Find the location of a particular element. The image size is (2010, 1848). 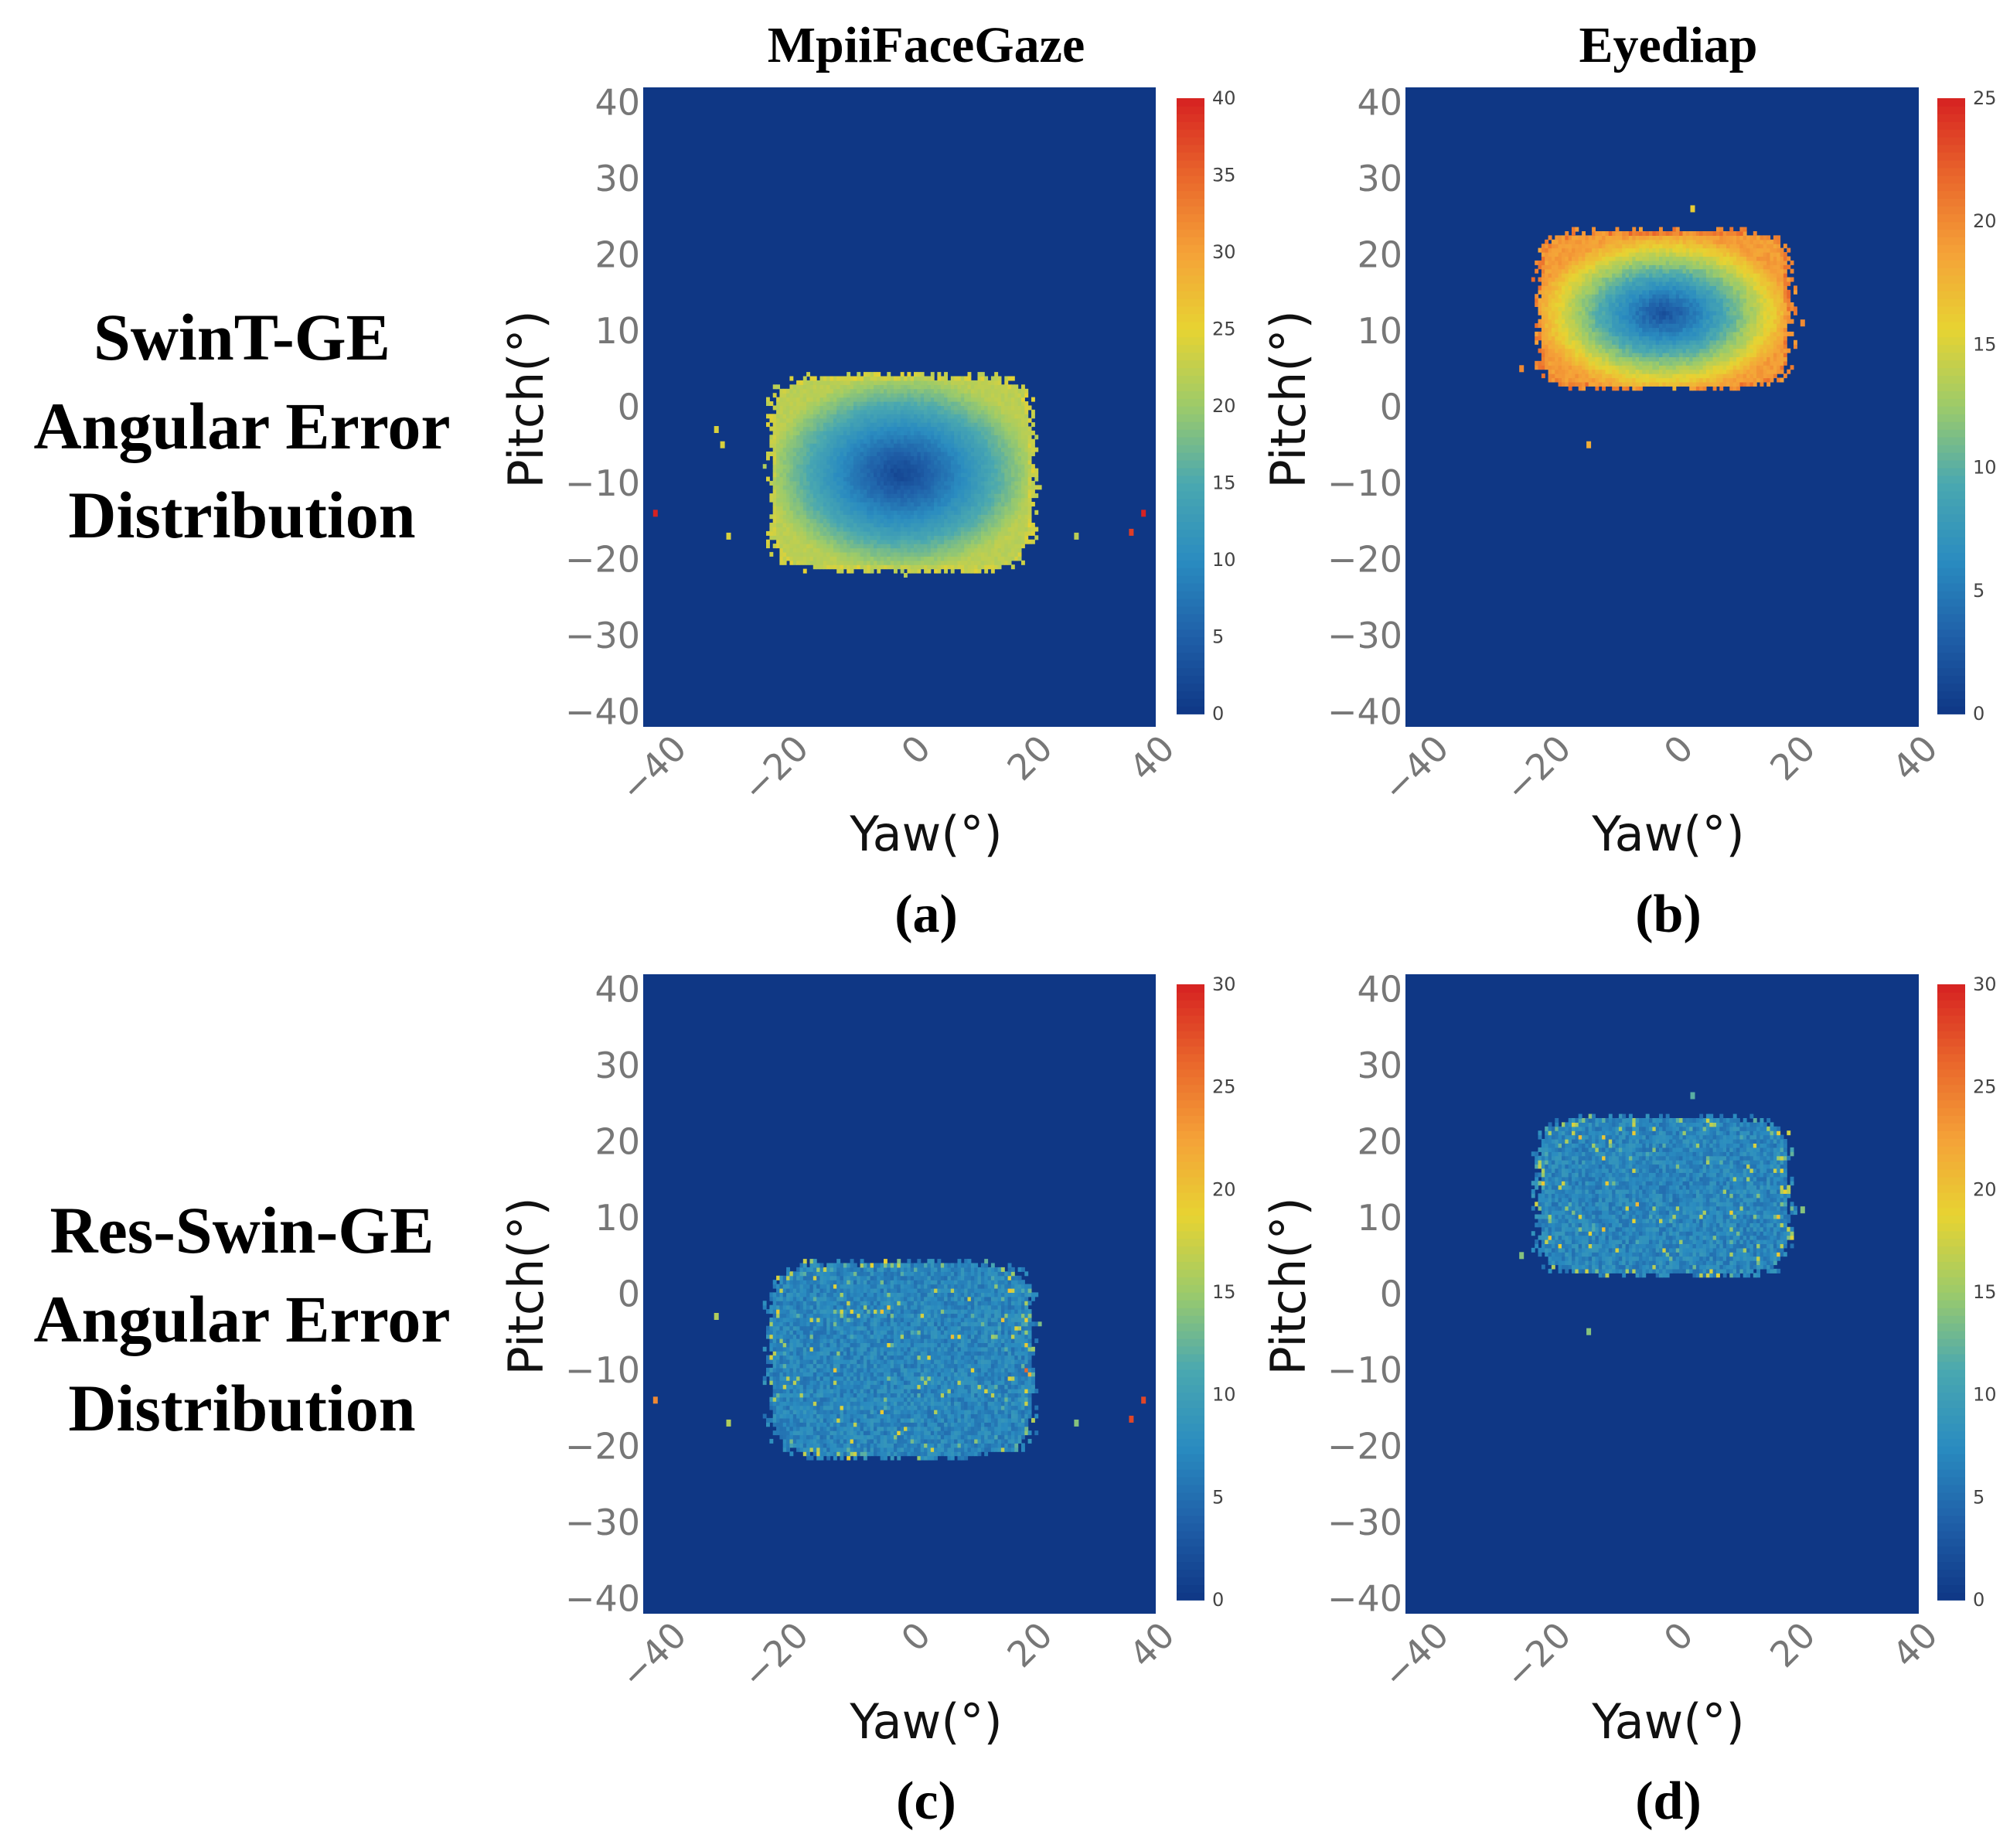

colorbar-tick-label: 30 is located at coordinates (1224, 252).